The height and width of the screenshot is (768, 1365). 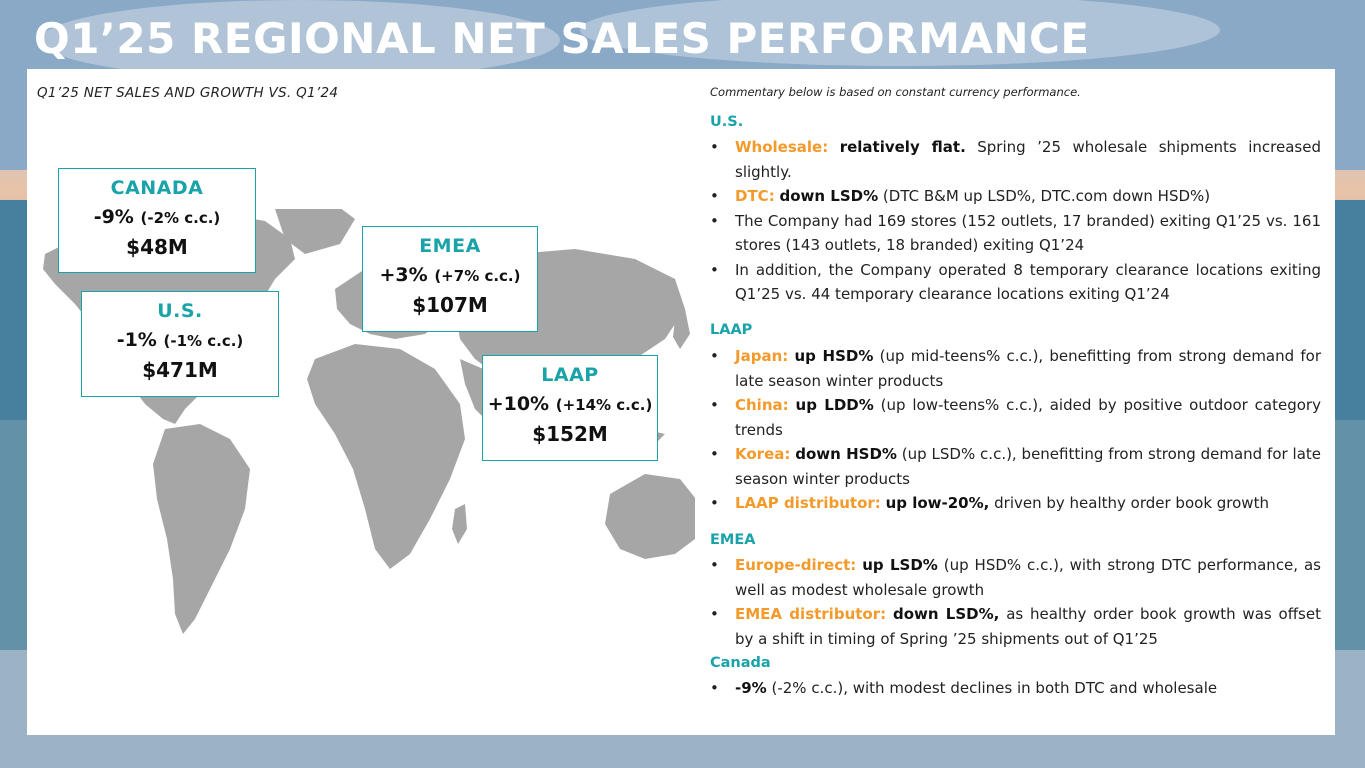 I want to click on africa-shape, so click(x=386, y=456).